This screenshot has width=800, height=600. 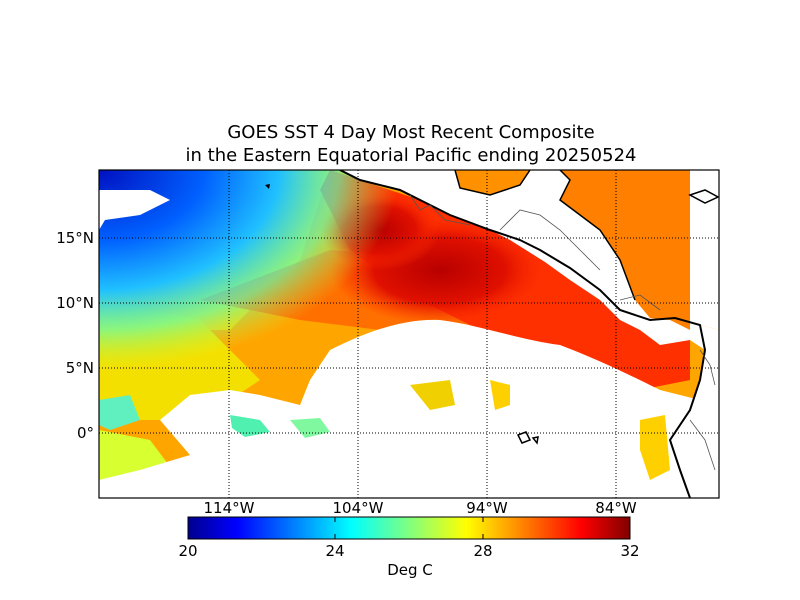 What do you see at coordinates (79, 368) in the screenshot?
I see `lat-label-5n: 5°N` at bounding box center [79, 368].